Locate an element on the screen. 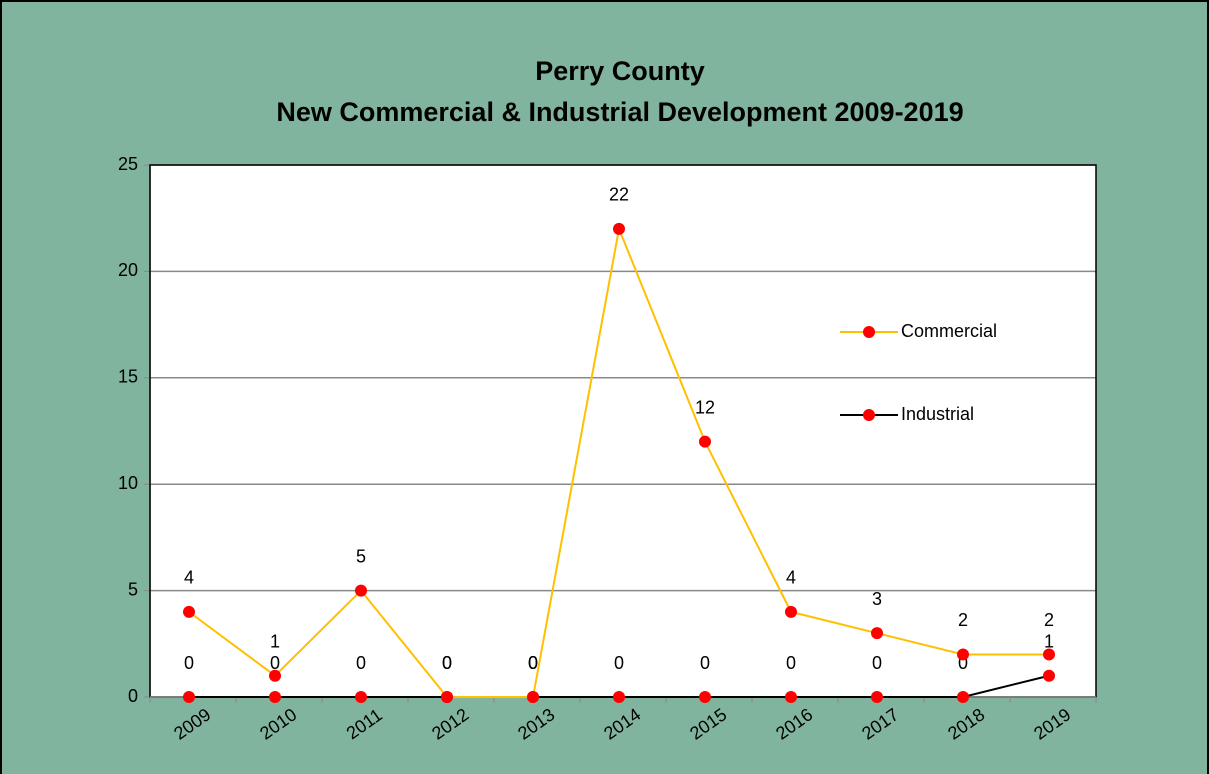  y-tick-label: 5 is located at coordinates (133, 589).